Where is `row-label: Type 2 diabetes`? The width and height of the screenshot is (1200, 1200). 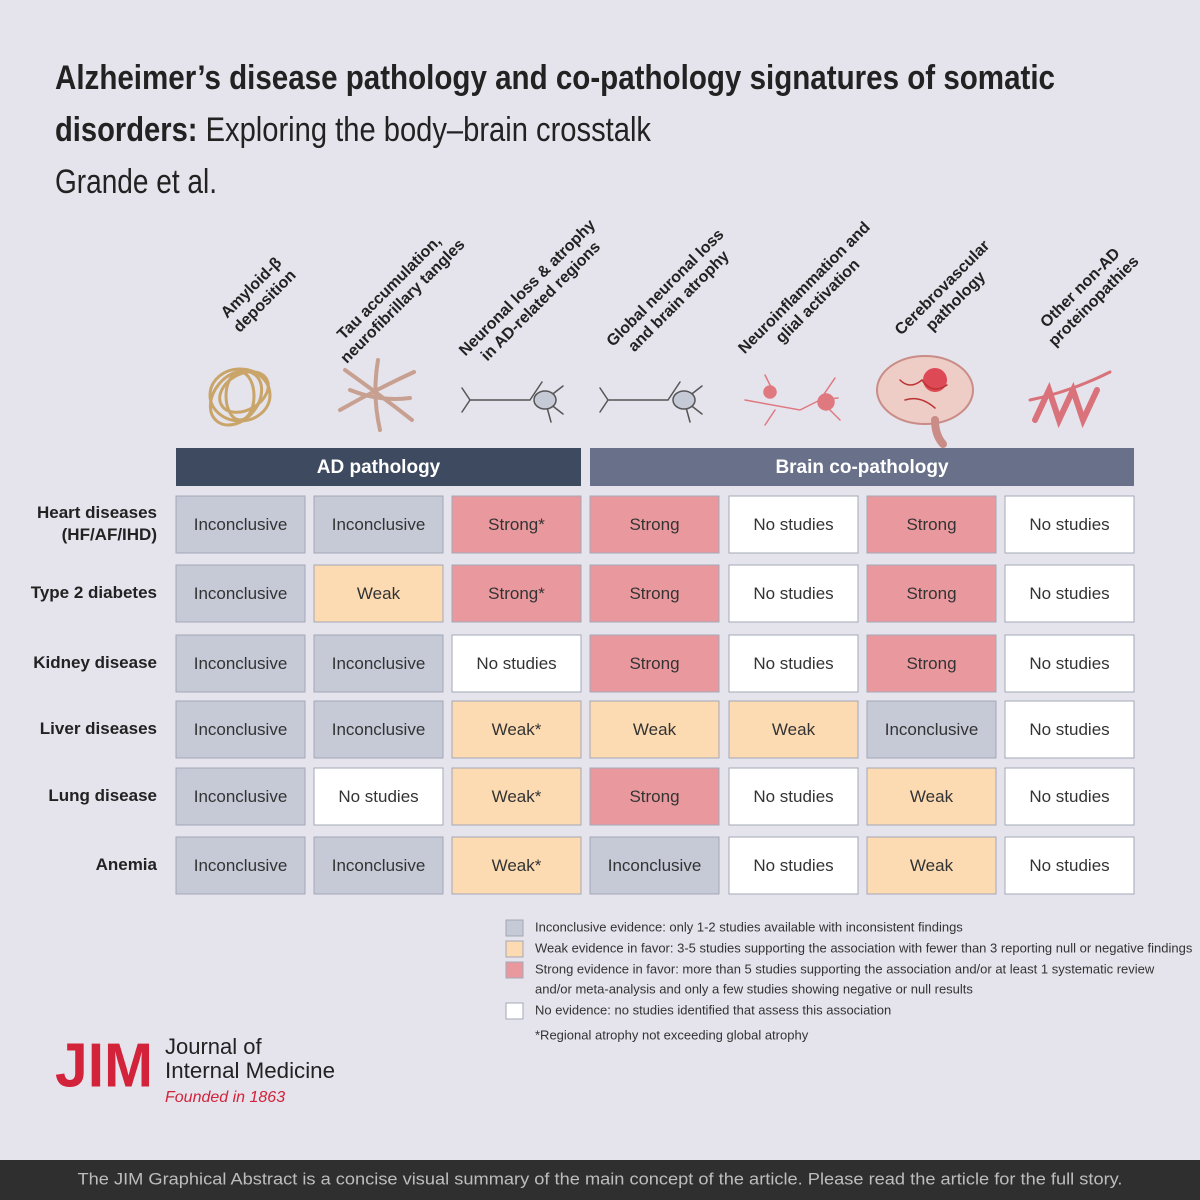 row-label: Type 2 diabetes is located at coordinates (94, 592).